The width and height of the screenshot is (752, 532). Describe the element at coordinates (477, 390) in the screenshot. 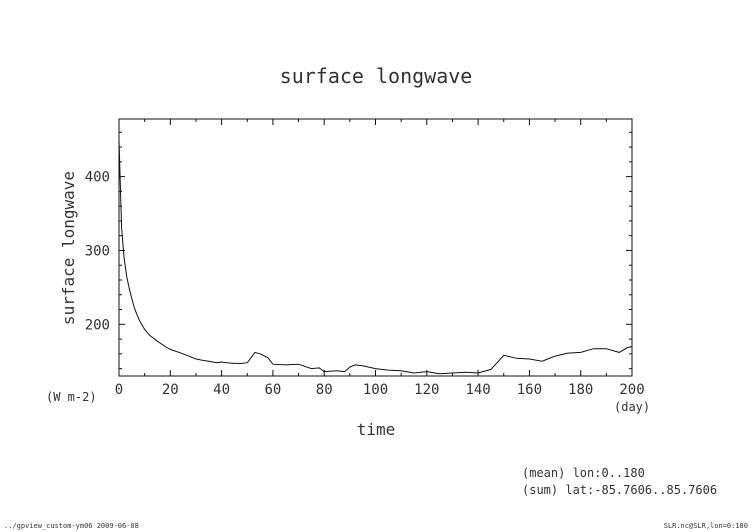

I see `x-tick-label: 140` at that location.